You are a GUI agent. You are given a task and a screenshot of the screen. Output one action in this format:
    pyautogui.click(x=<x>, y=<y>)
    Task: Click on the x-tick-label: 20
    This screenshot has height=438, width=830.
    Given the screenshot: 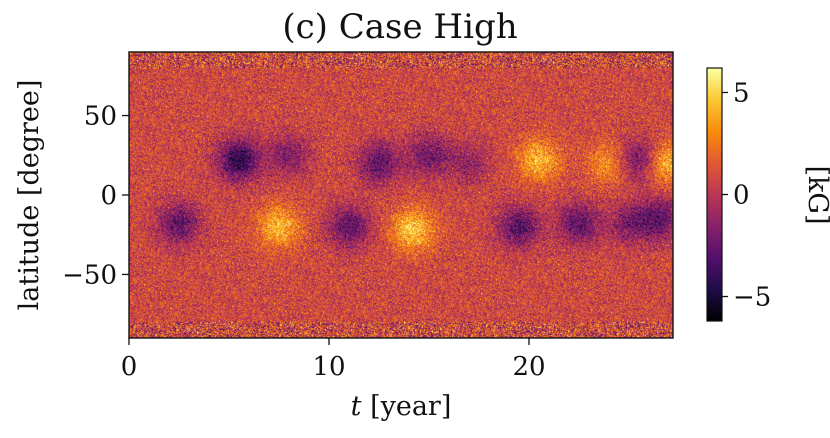 What is the action you would take?
    pyautogui.click(x=528, y=367)
    